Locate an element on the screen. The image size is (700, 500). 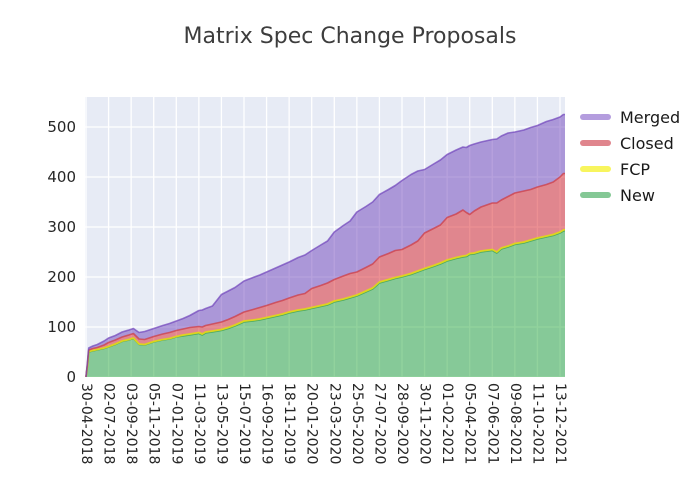
x-tick-label: 23-03-2020 is located at coordinates (334, 424).